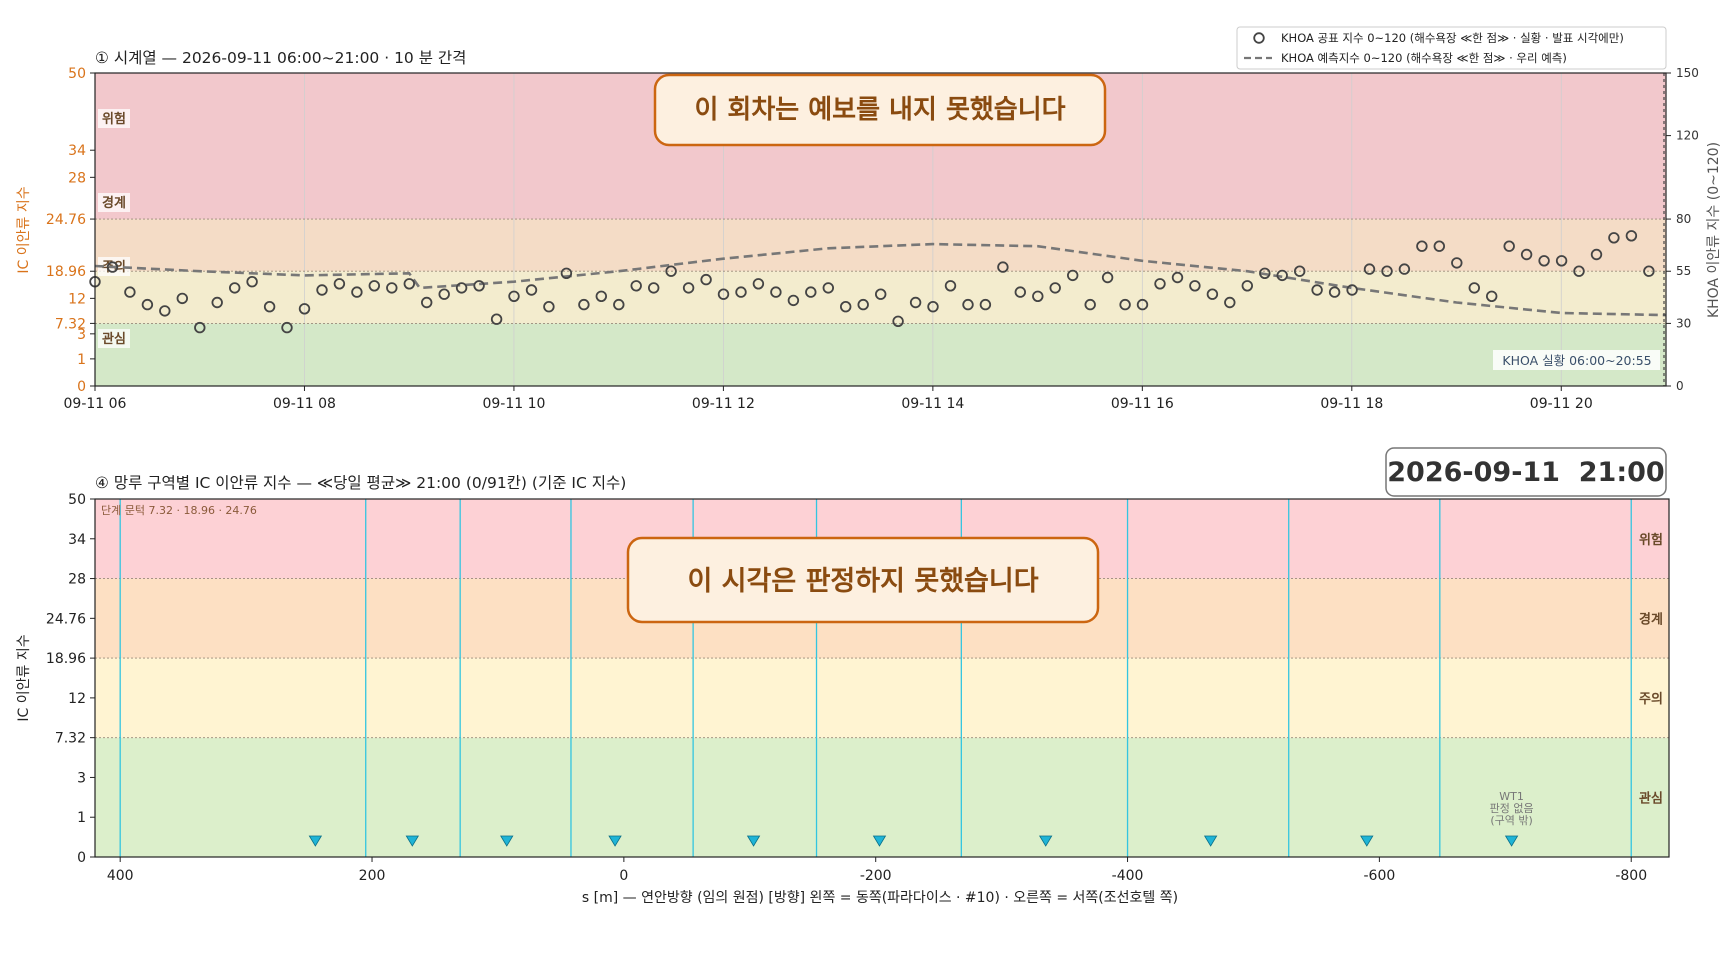 The height and width of the screenshot is (966, 1725). I want to click on legend-box, so click(1451, 48).